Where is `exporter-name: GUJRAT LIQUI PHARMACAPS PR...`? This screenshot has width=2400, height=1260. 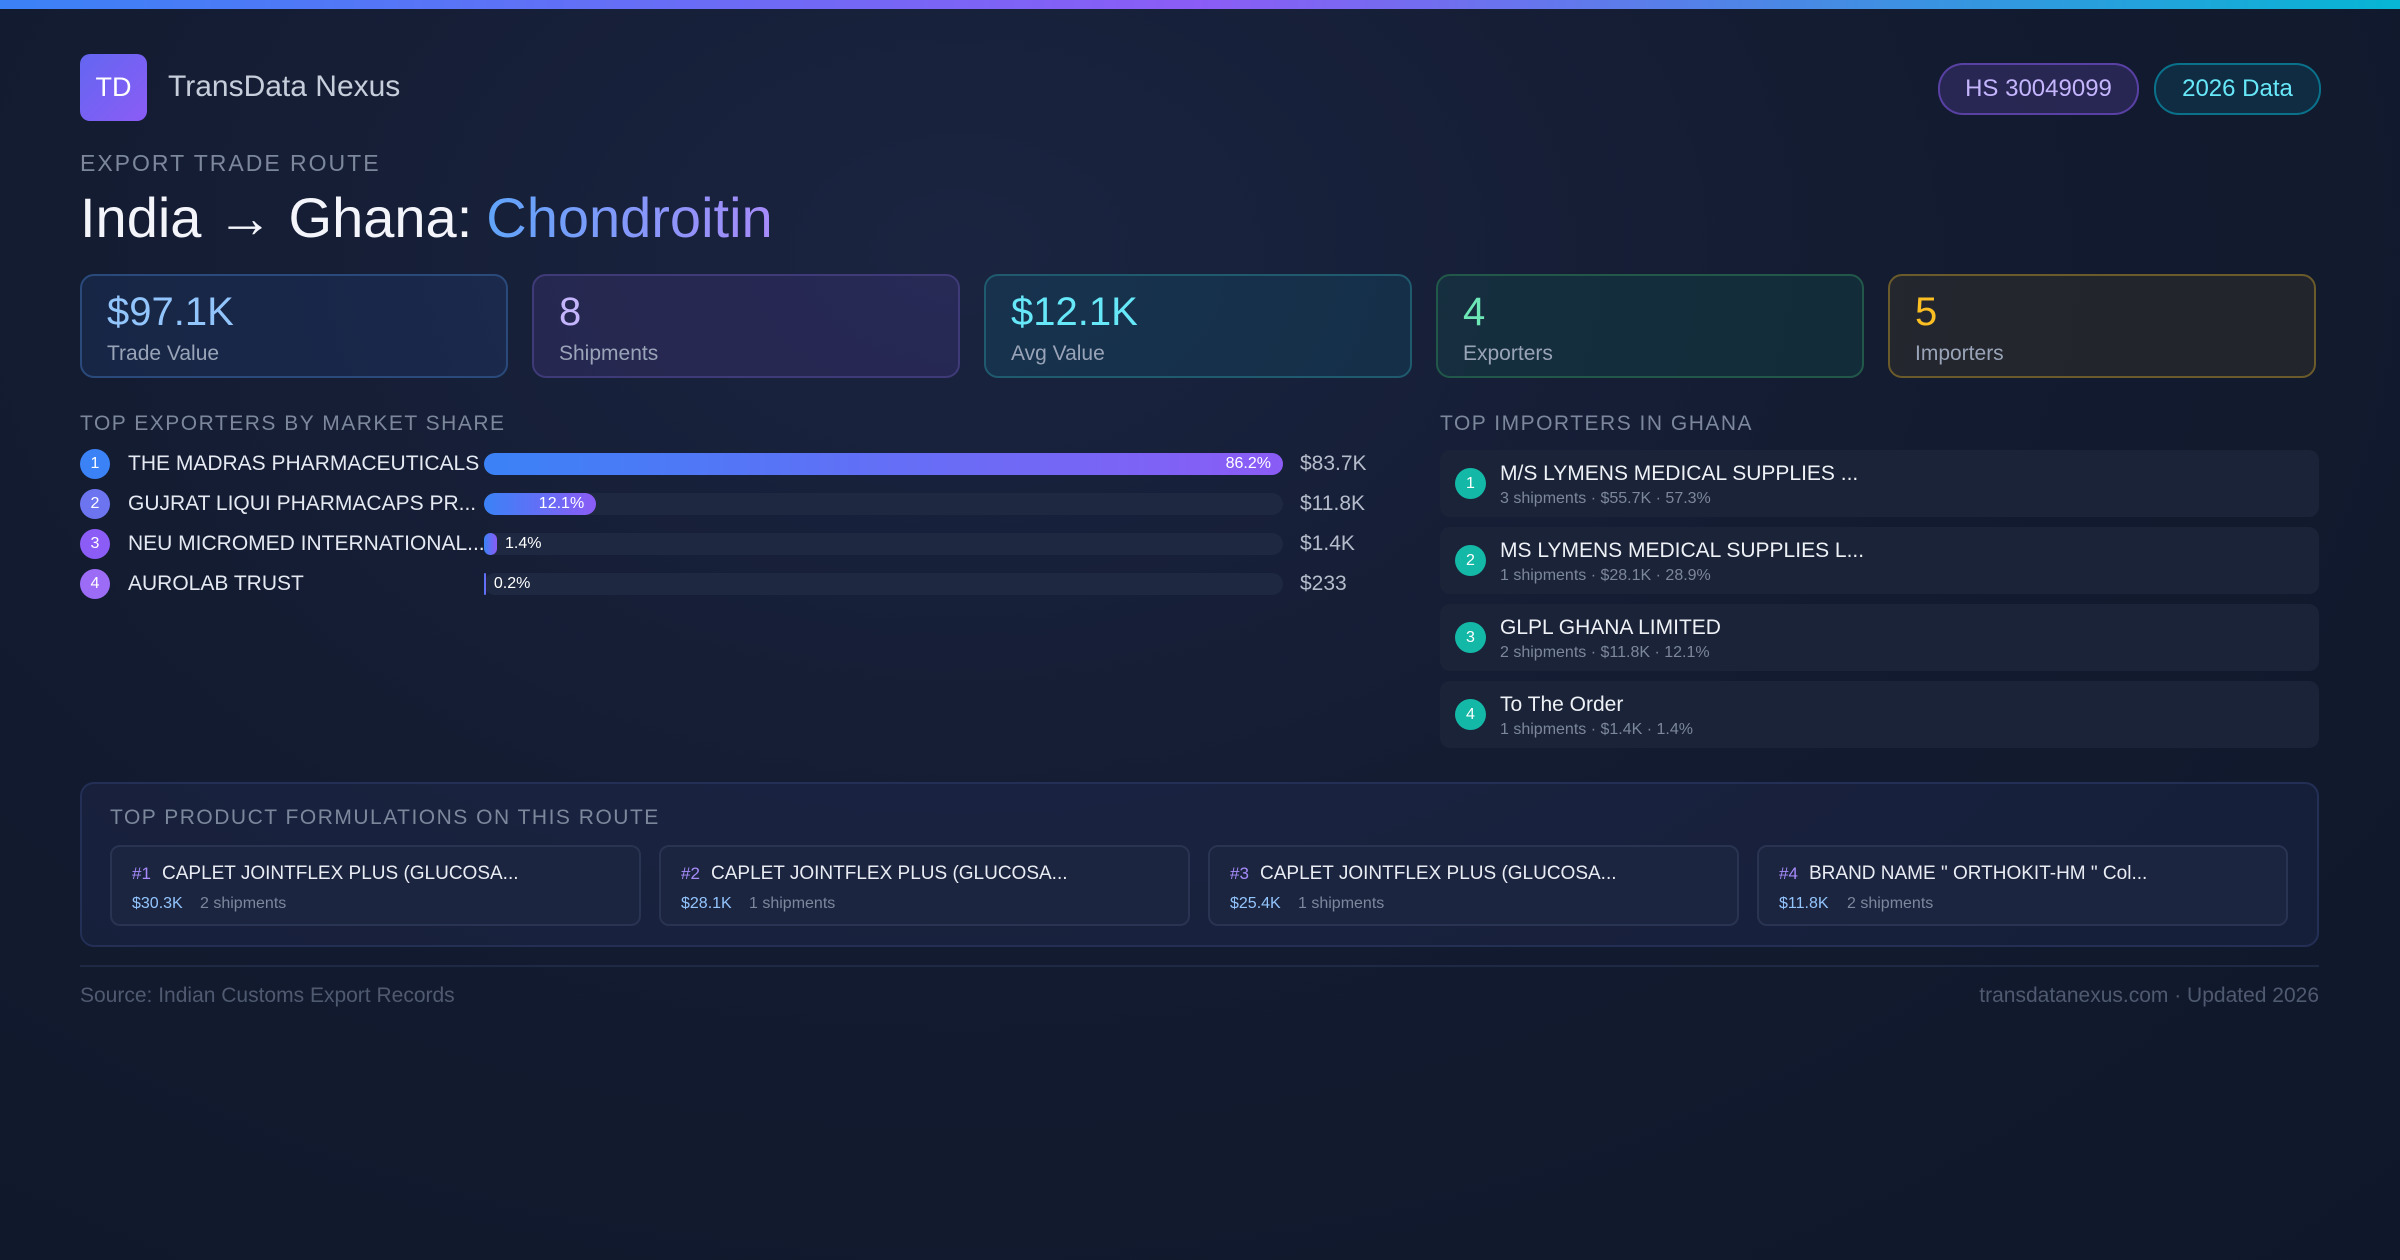 exporter-name: GUJRAT LIQUI PHARMACAPS PR... is located at coordinates (302, 503).